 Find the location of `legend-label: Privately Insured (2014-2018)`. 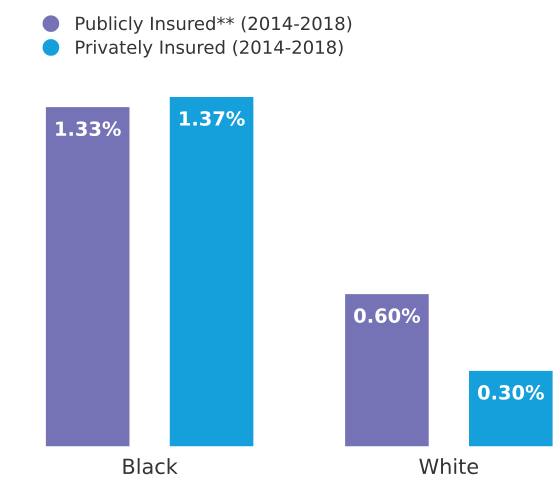

legend-label: Privately Insured (2014-2018) is located at coordinates (209, 49).